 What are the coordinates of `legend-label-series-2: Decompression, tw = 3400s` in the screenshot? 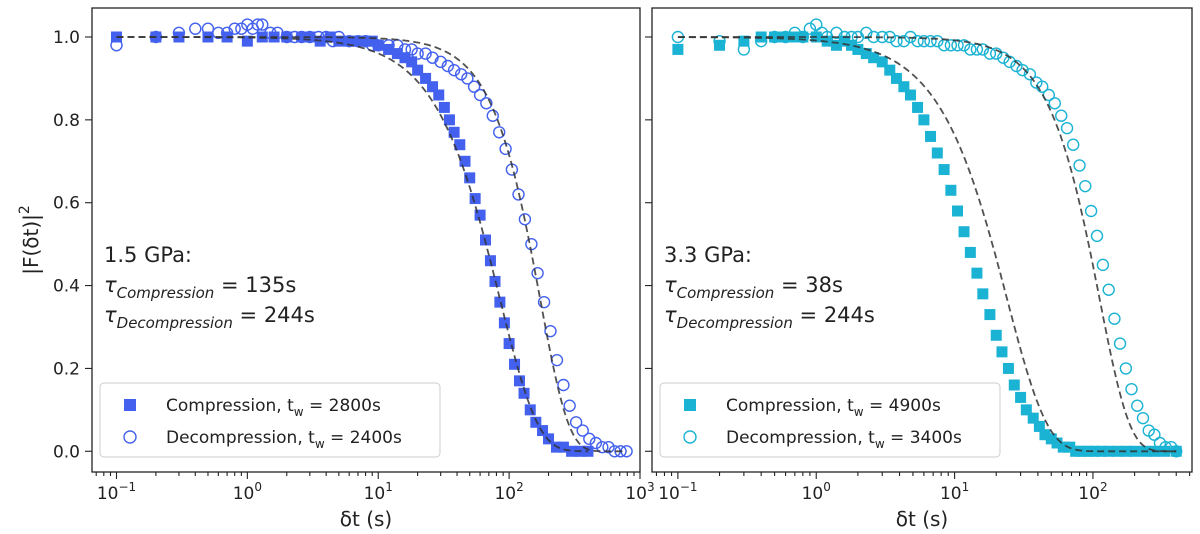 It's located at (844, 439).